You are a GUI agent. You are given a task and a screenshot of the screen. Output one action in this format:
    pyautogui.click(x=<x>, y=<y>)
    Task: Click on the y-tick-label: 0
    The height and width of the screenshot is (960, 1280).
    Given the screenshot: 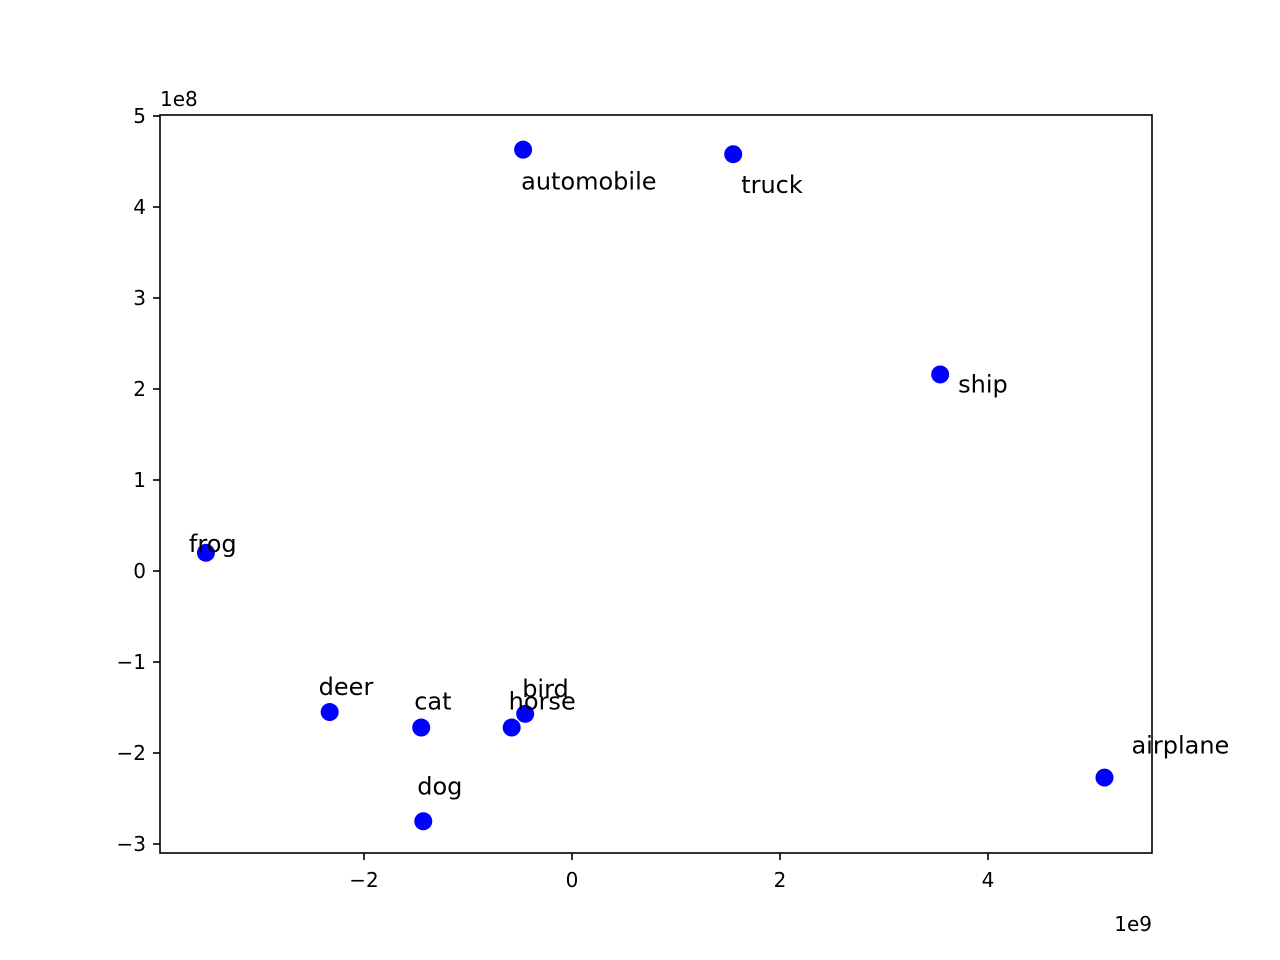 What is the action you would take?
    pyautogui.click(x=139, y=571)
    